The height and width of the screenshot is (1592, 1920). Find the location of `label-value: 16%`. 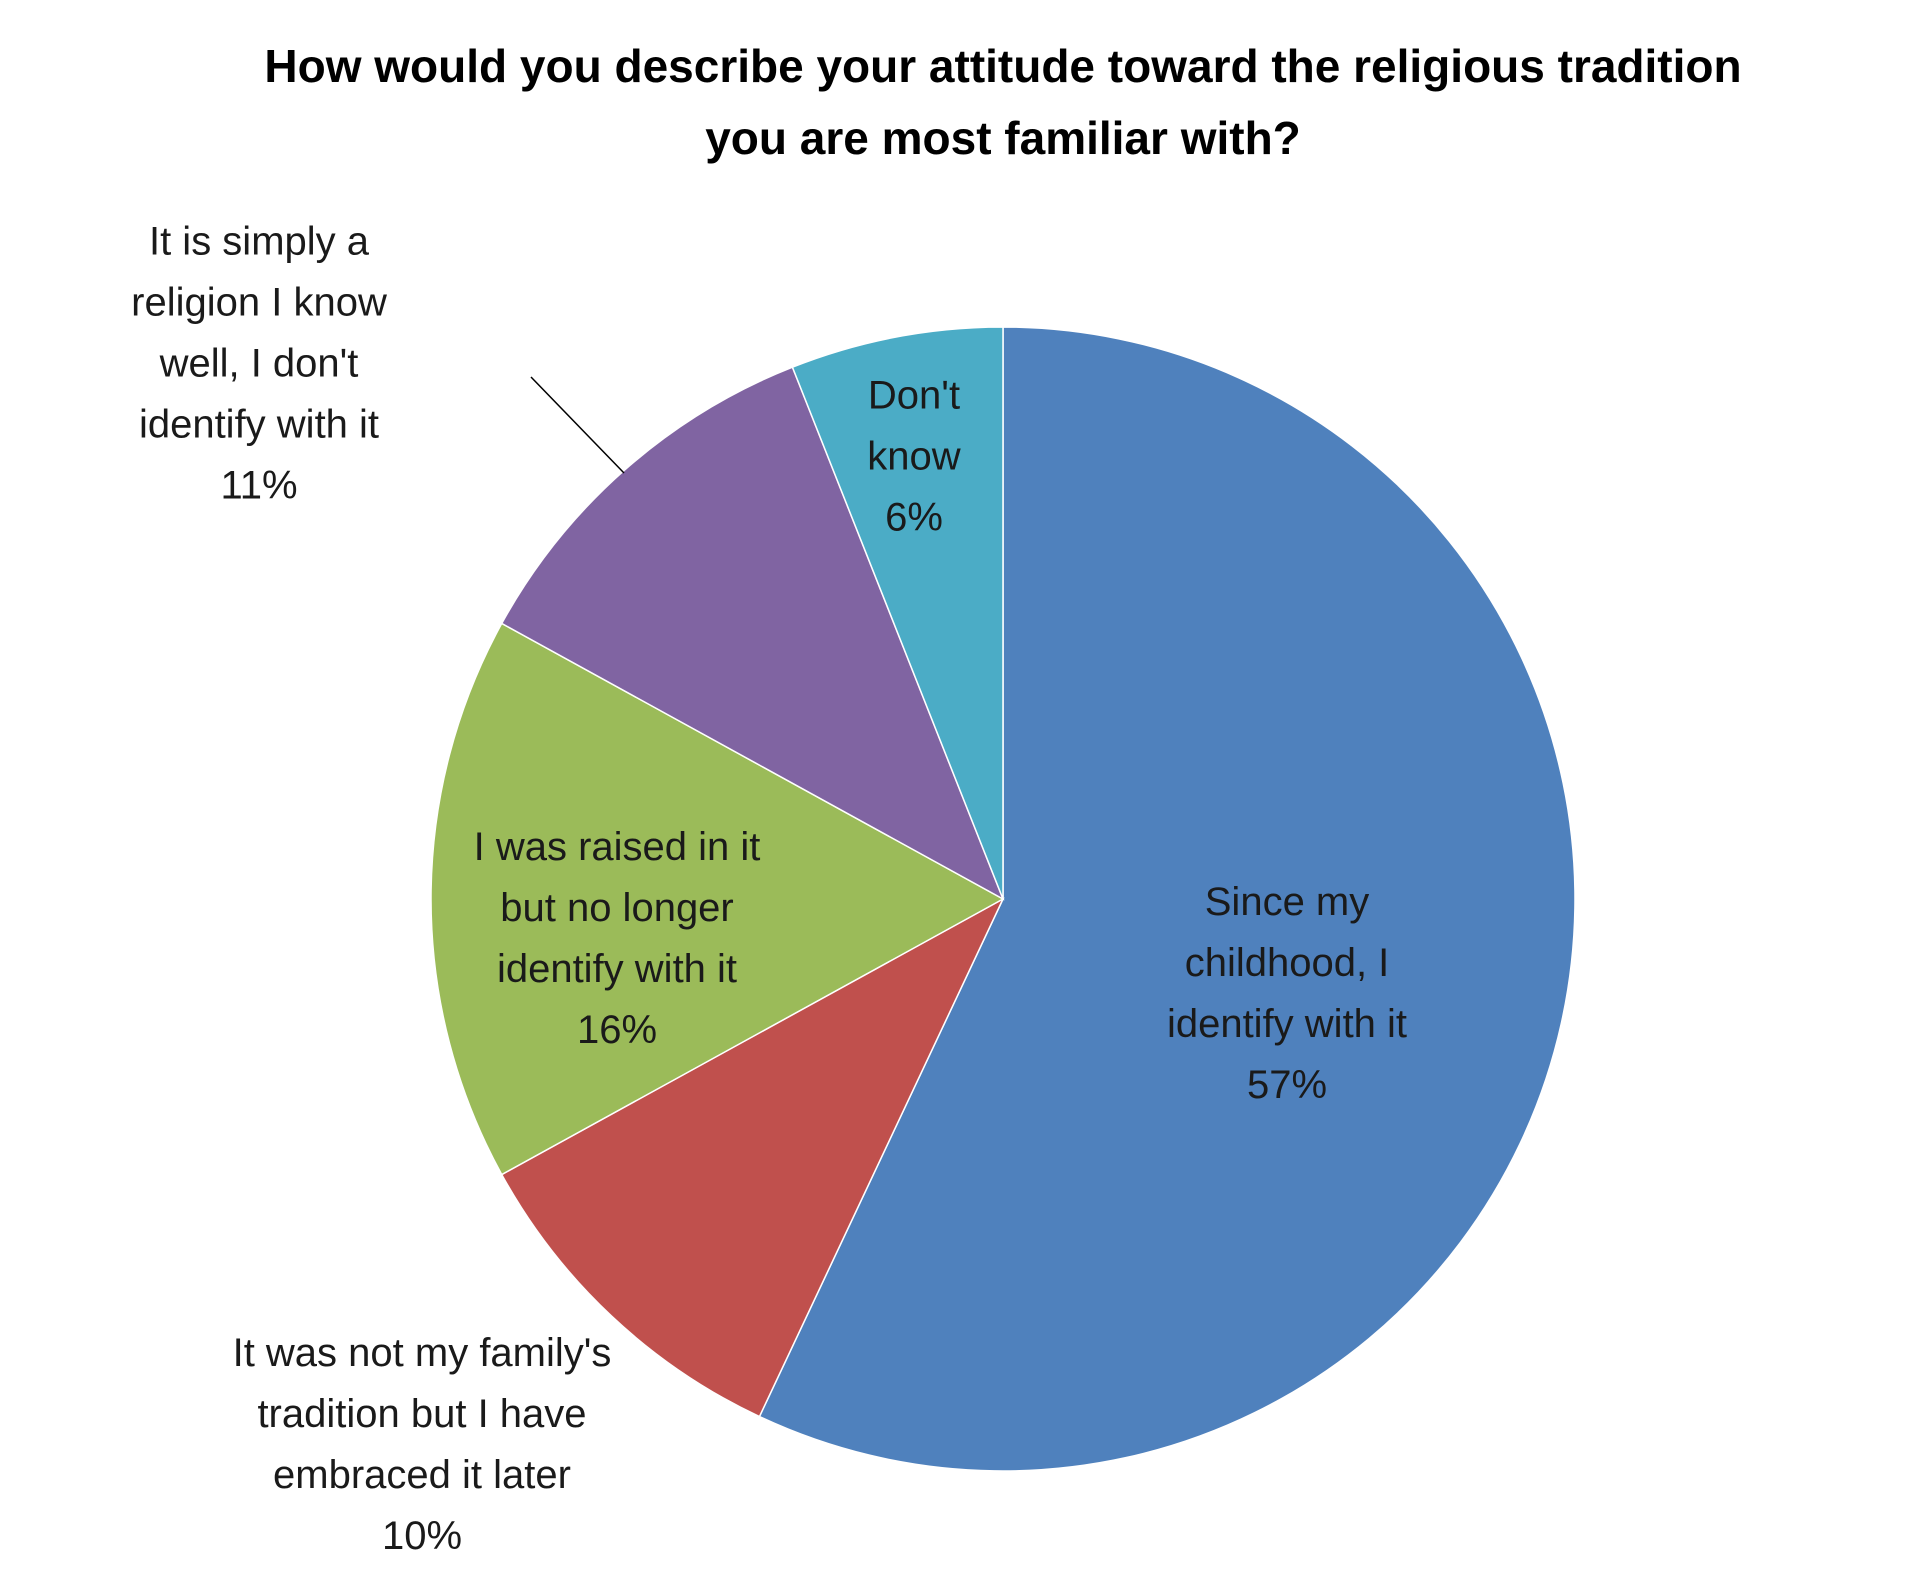

label-value: 16% is located at coordinates (617, 1030).